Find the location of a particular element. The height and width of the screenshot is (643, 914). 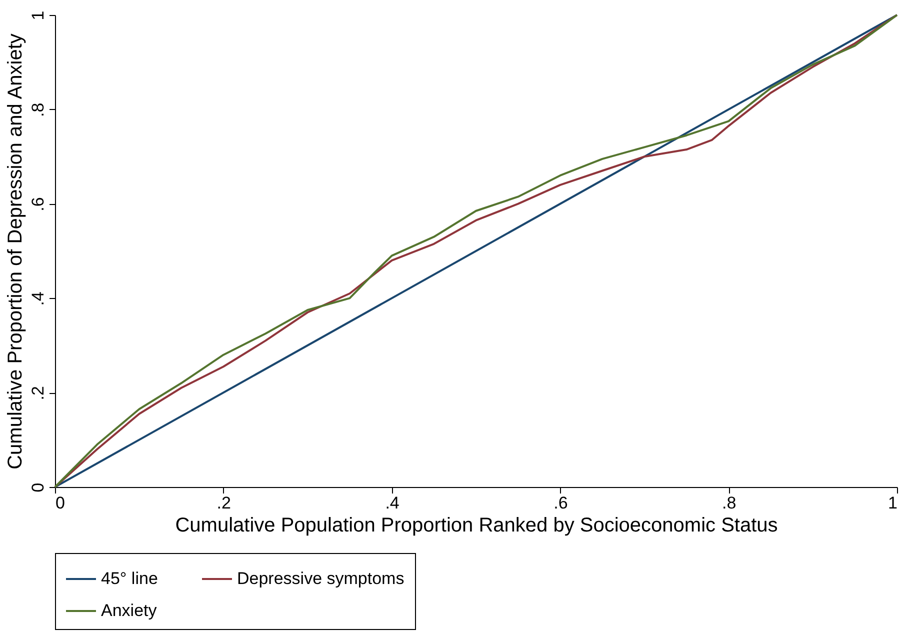

x-tick-label: .8 is located at coordinates (729, 503).